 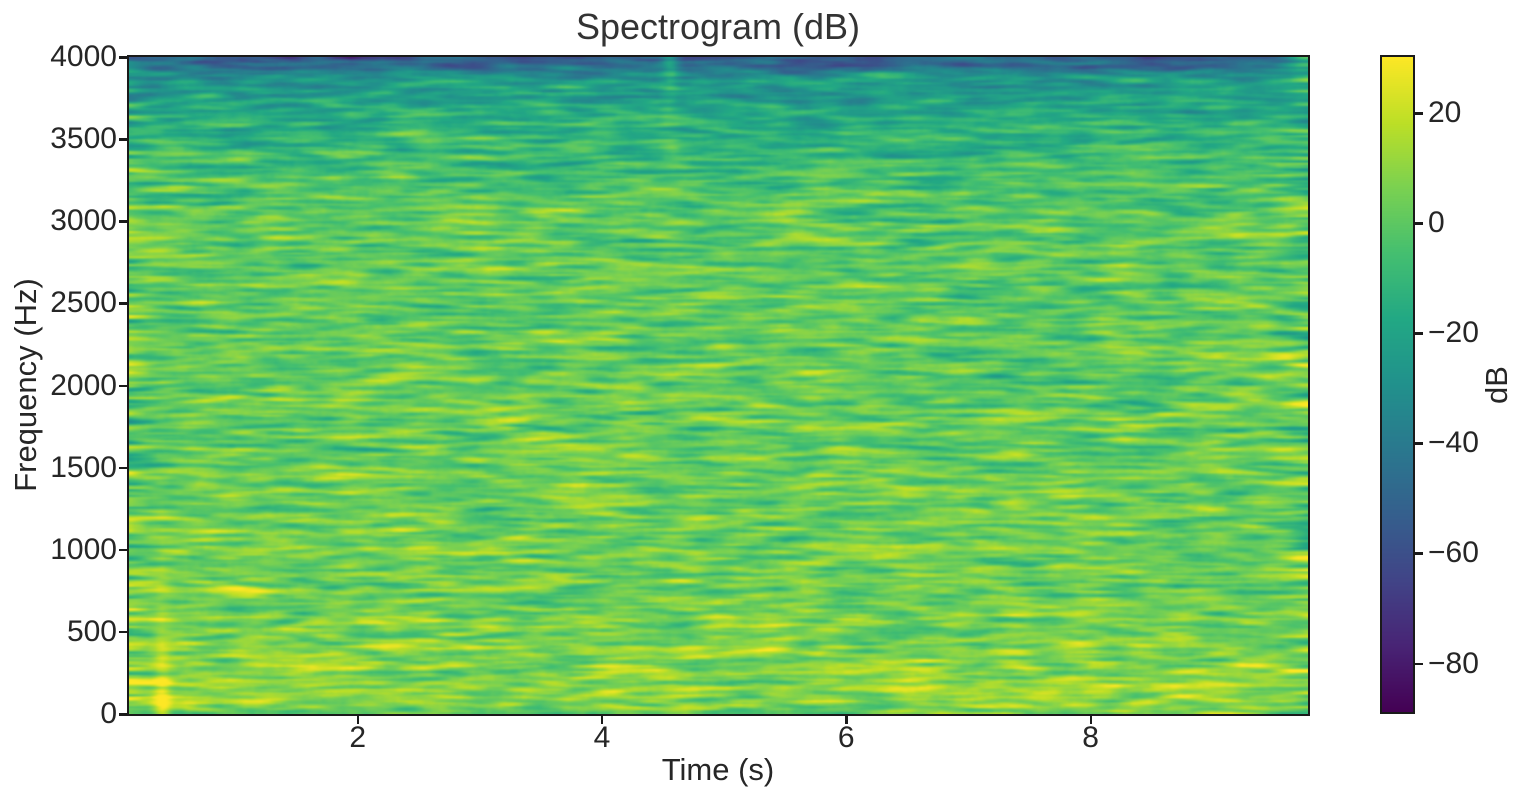 I want to click on colorbar-tick-label: −20, so click(x=1453, y=333).